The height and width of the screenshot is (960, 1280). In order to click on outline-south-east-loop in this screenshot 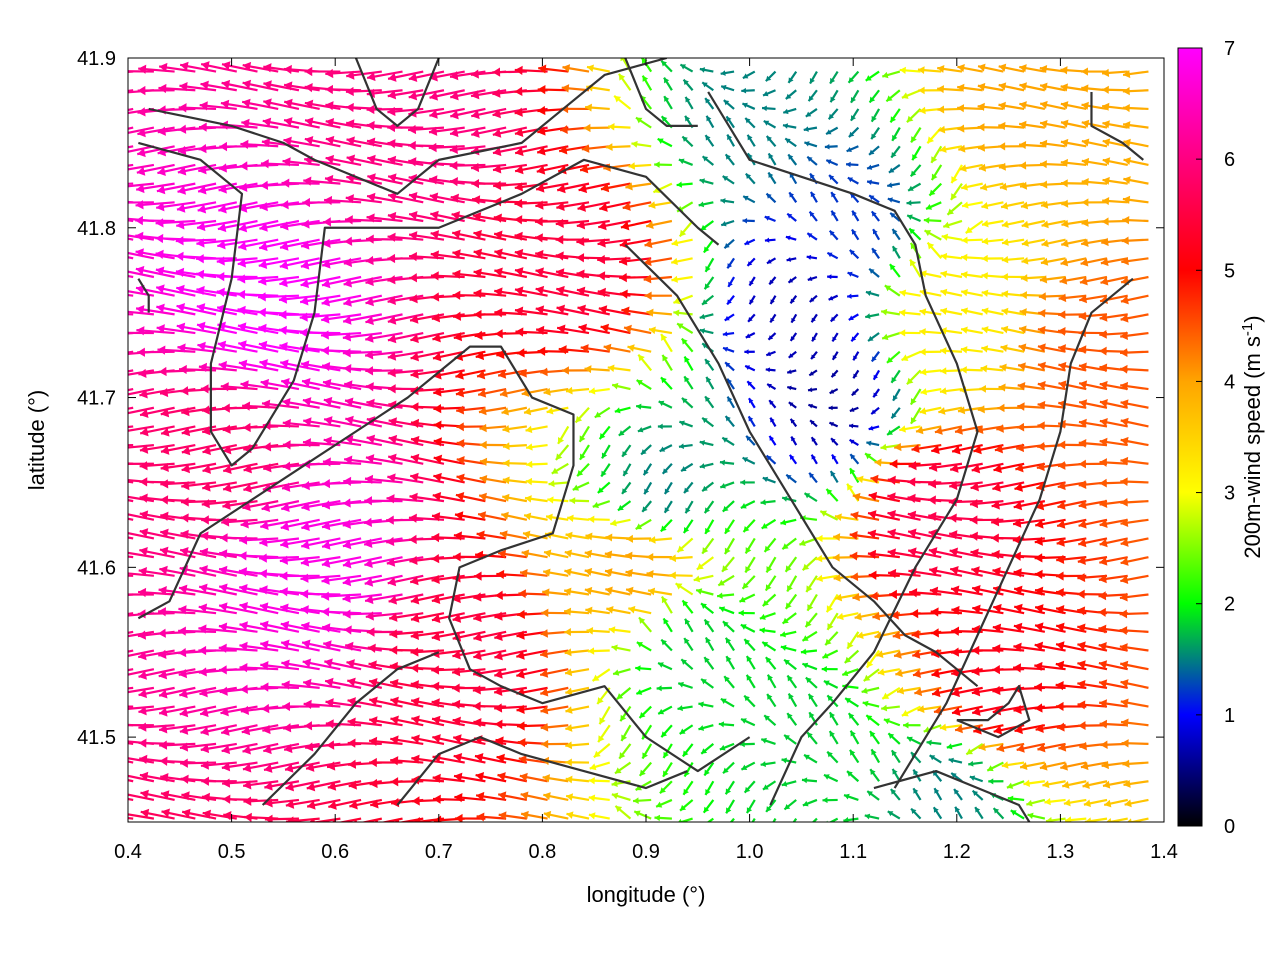, I will do `click(952, 795)`.